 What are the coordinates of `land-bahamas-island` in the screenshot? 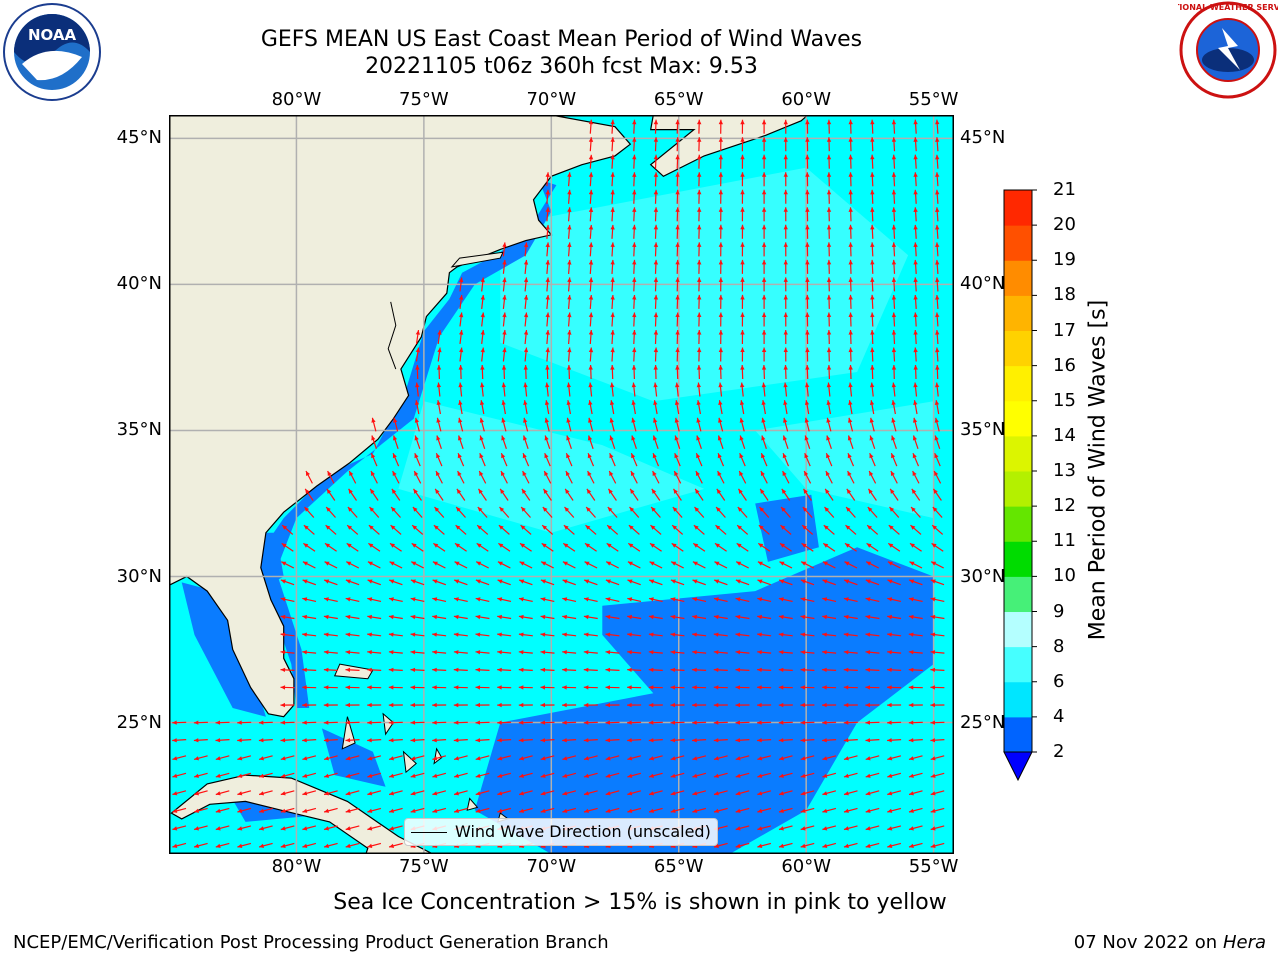 It's located at (348, 733).